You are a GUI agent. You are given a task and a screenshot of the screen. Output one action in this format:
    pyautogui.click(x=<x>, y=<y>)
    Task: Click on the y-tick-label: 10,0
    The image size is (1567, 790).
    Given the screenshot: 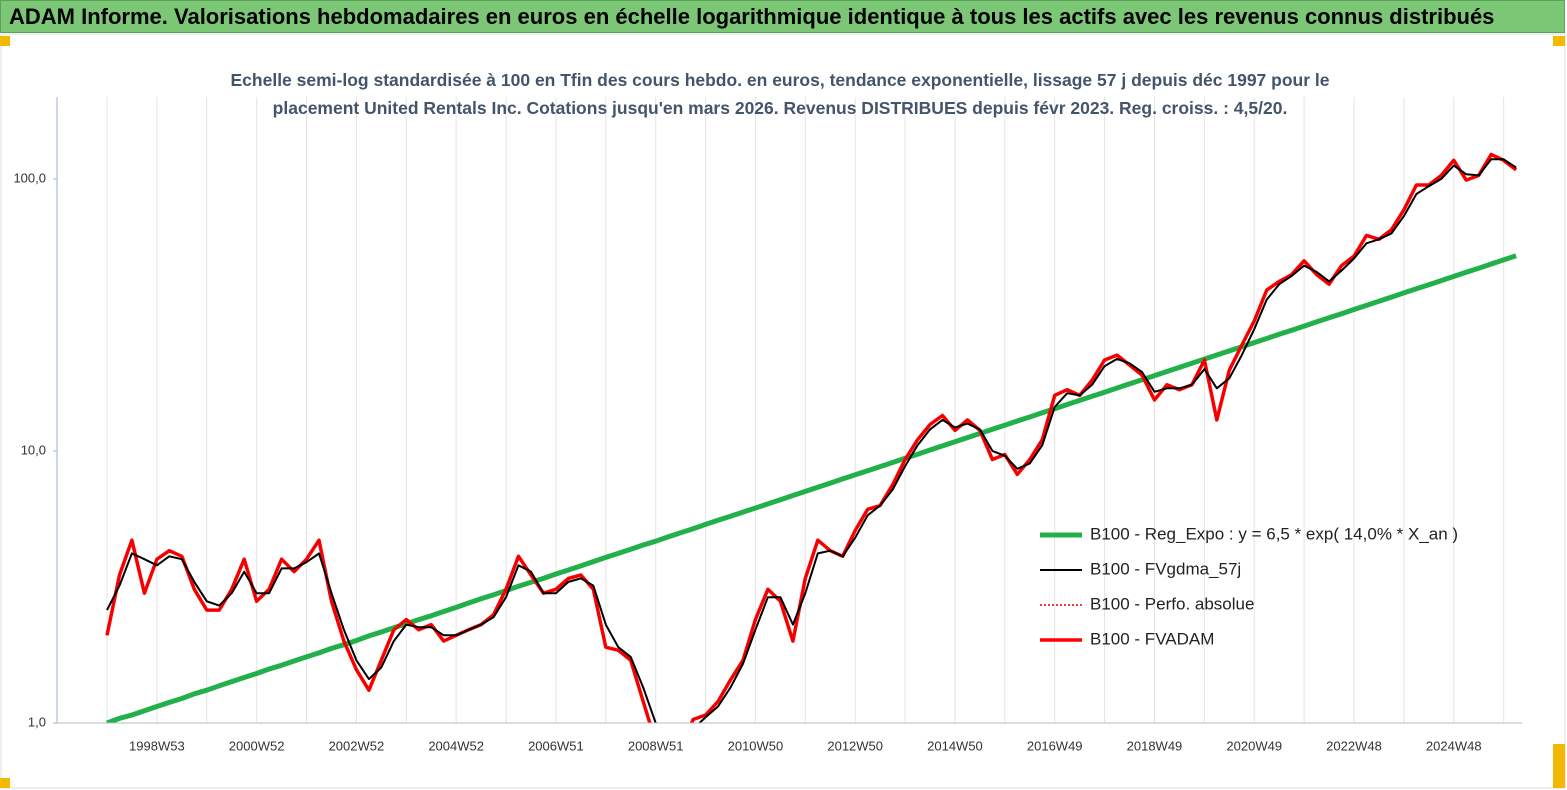 What is the action you would take?
    pyautogui.click(x=33, y=449)
    